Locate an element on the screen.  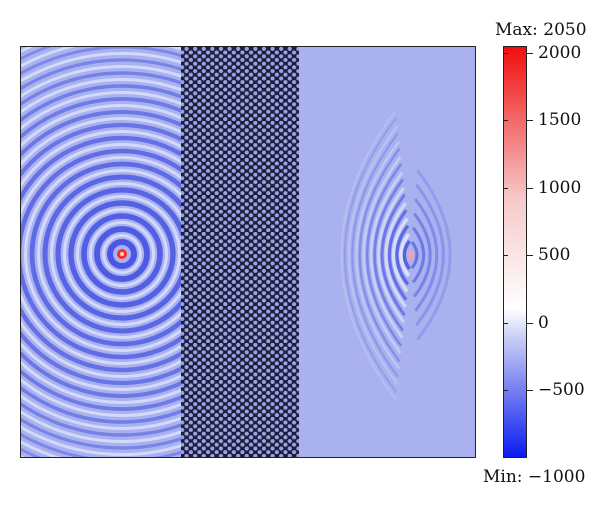
focus-spot is located at coordinates (411, 255).